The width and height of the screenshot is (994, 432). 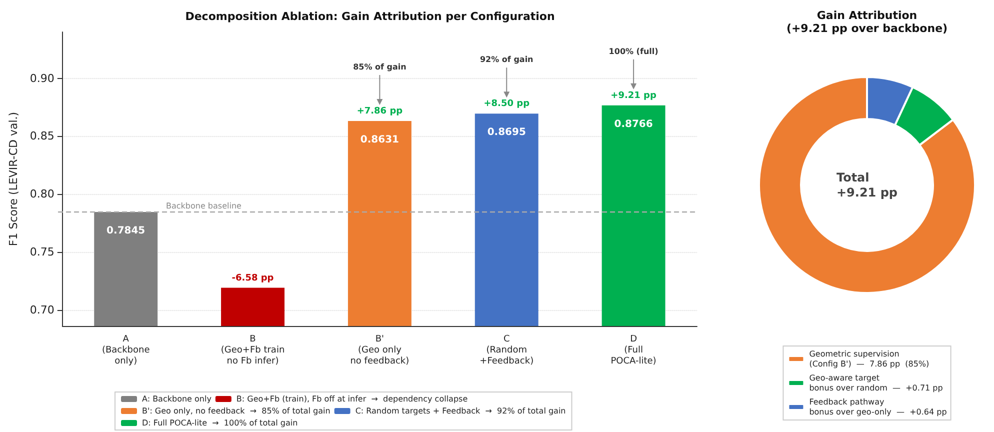 What do you see at coordinates (633, 51) in the screenshot?
I see `annotation: 100% (full)` at bounding box center [633, 51].